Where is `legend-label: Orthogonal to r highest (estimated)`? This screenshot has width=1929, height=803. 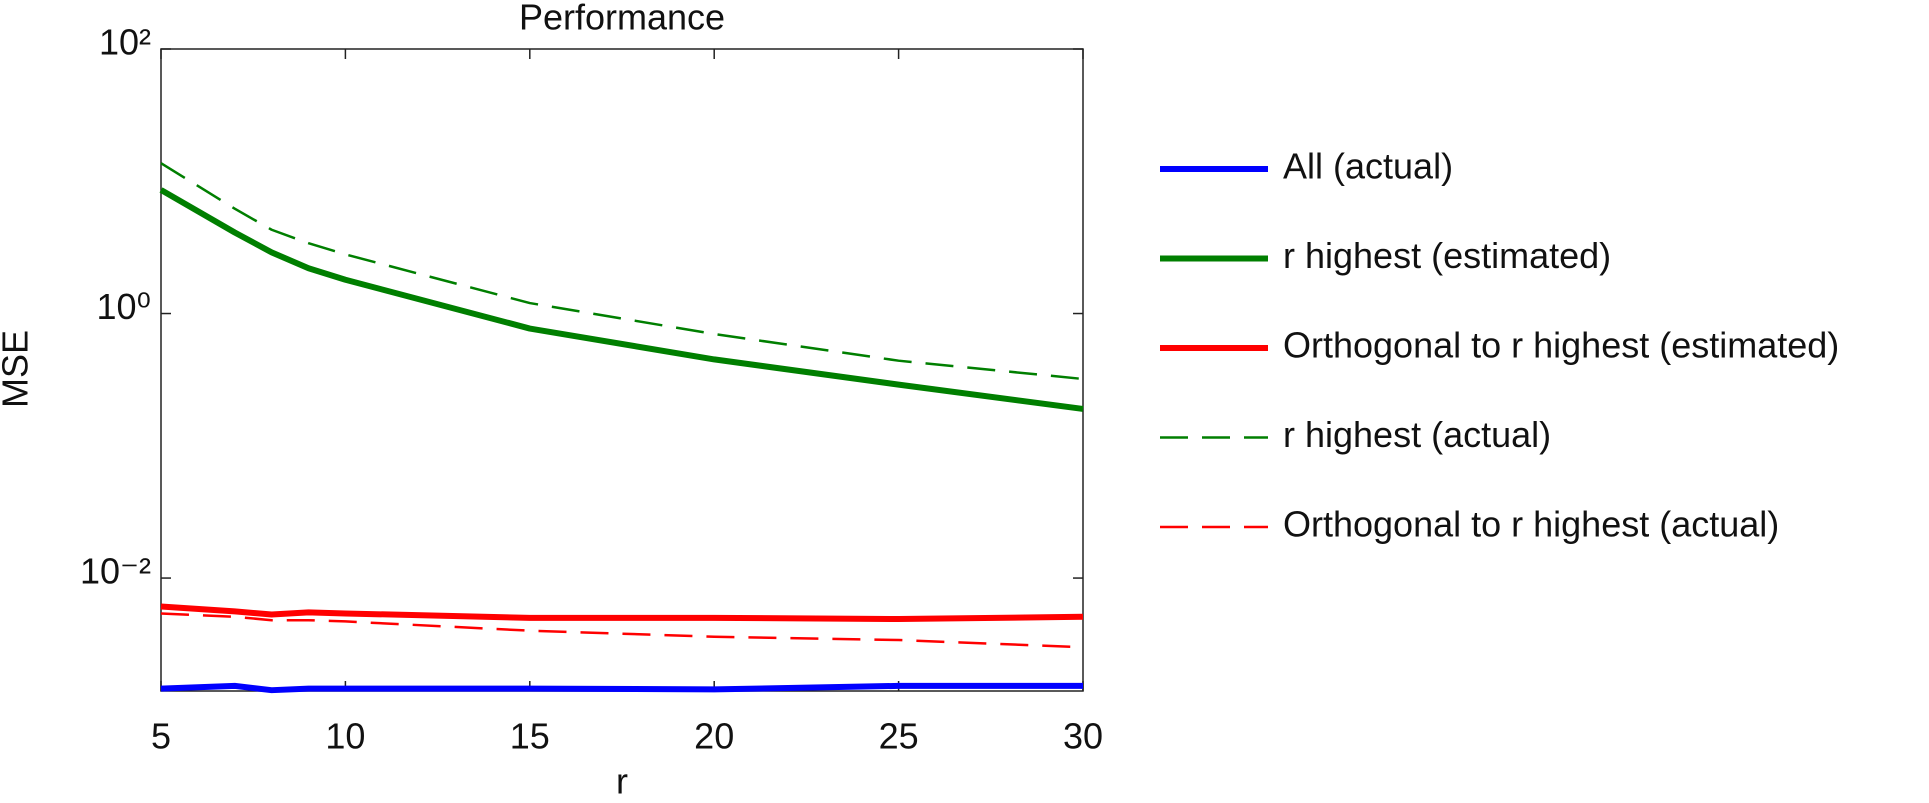
legend-label: Orthogonal to r highest (estimated) is located at coordinates (1561, 345).